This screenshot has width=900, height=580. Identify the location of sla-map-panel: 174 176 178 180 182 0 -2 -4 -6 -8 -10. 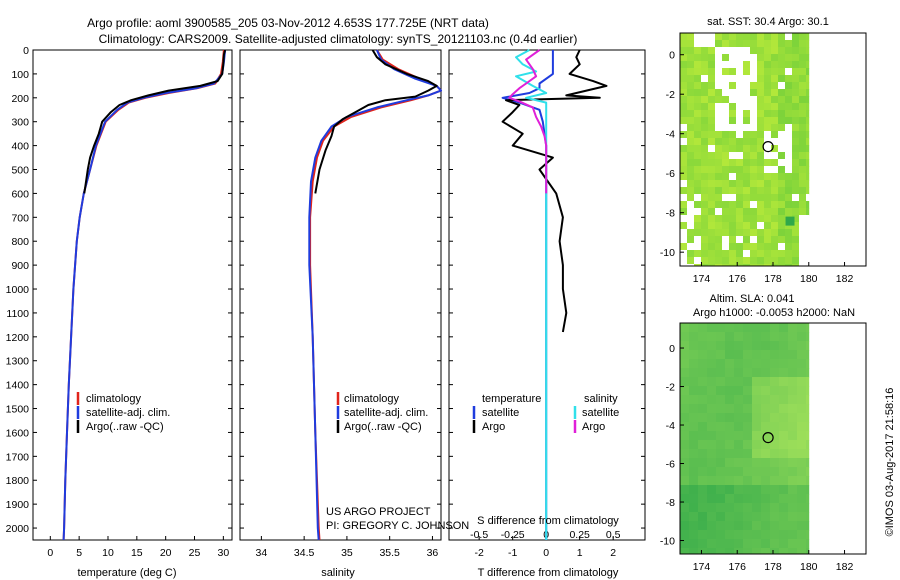
(763, 447).